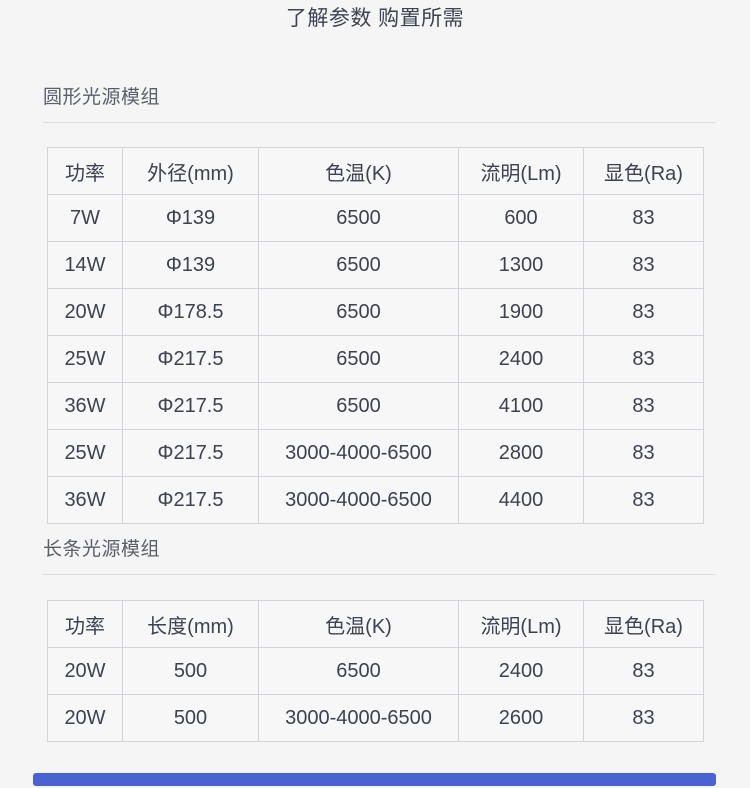 This screenshot has height=788, width=750. Describe the element at coordinates (521, 265) in the screenshot. I see `table-cell: 1300` at that location.